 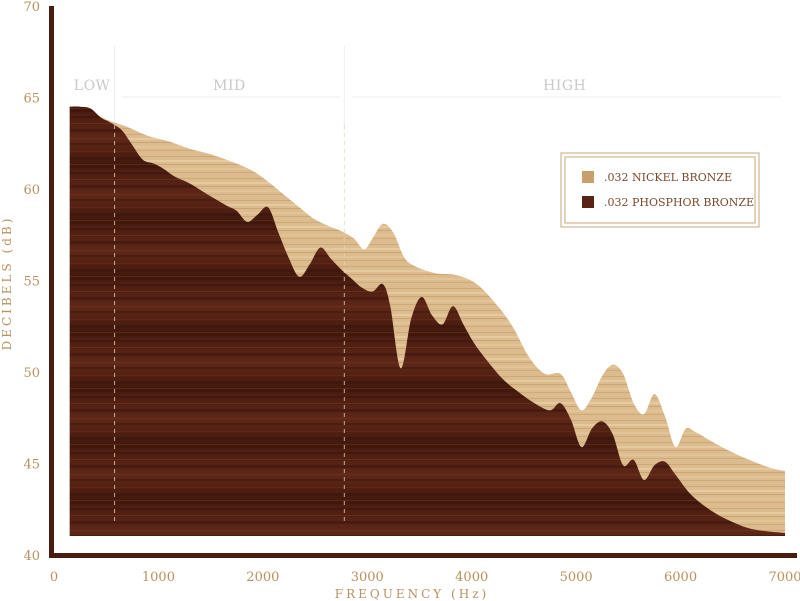 I want to click on y-axis-line, so click(x=51, y=282).